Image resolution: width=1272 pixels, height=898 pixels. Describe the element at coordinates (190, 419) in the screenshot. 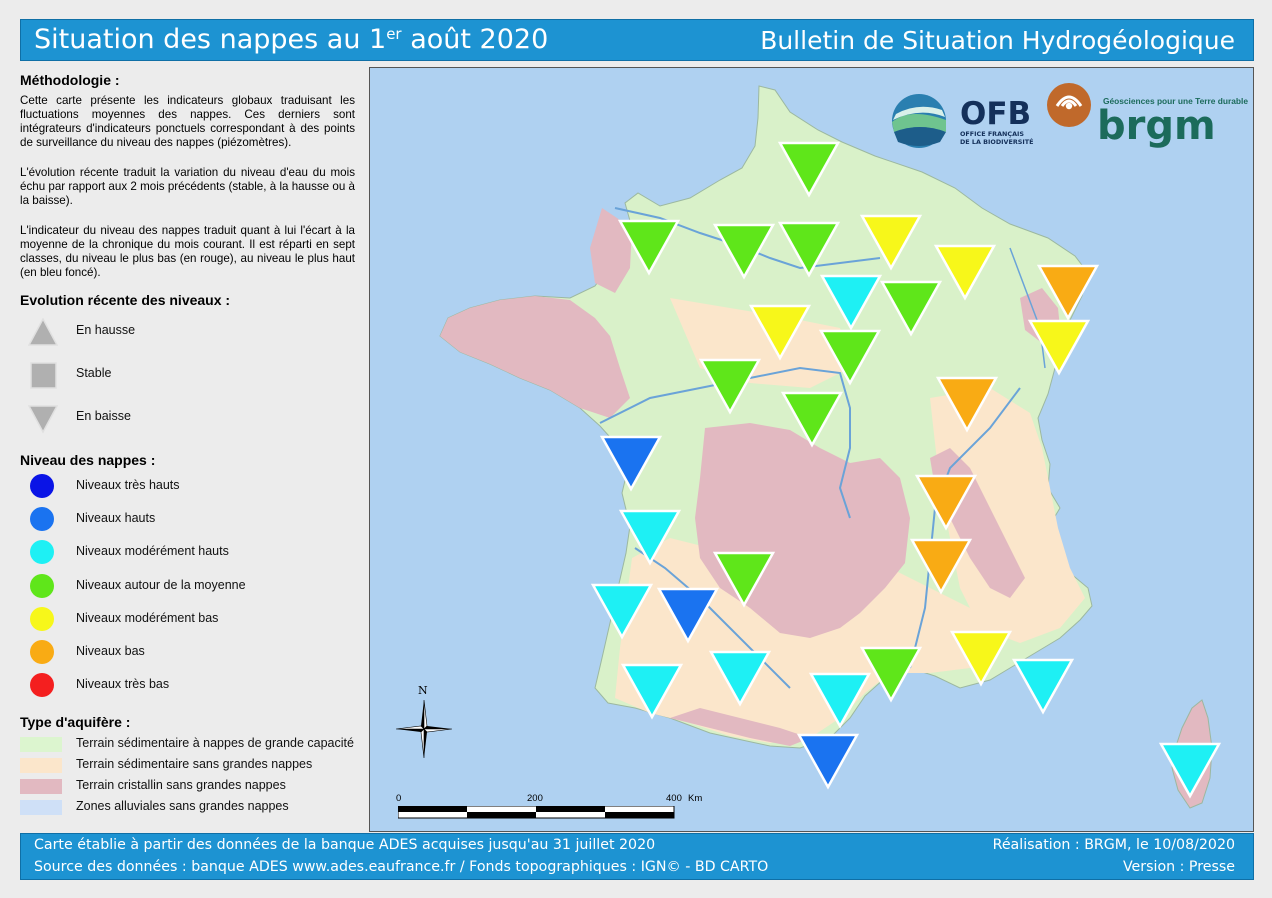

I see `legend-evolution-down: En baisse` at that location.